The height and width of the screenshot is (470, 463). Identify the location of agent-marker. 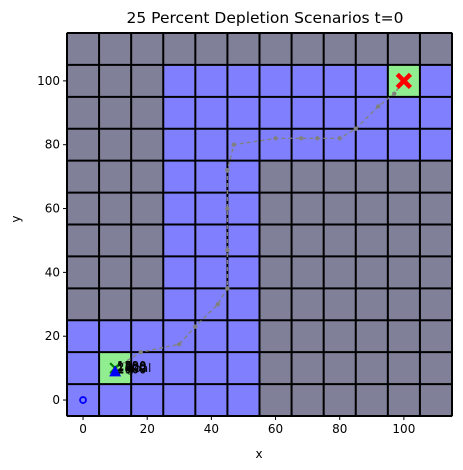
(115, 371).